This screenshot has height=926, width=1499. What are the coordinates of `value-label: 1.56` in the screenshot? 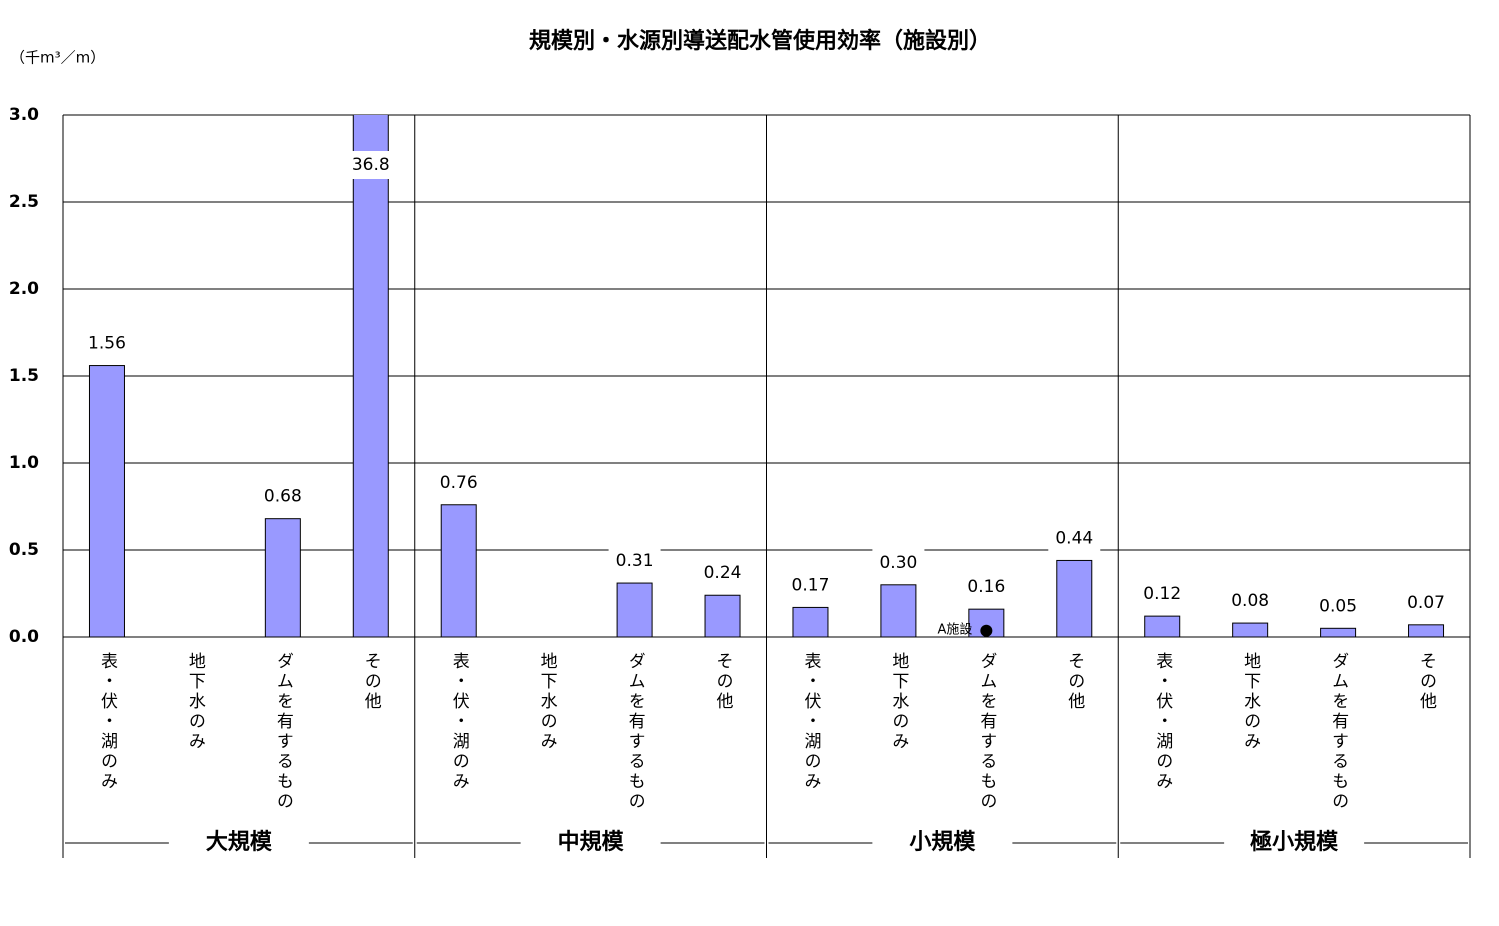 It's located at (107, 344).